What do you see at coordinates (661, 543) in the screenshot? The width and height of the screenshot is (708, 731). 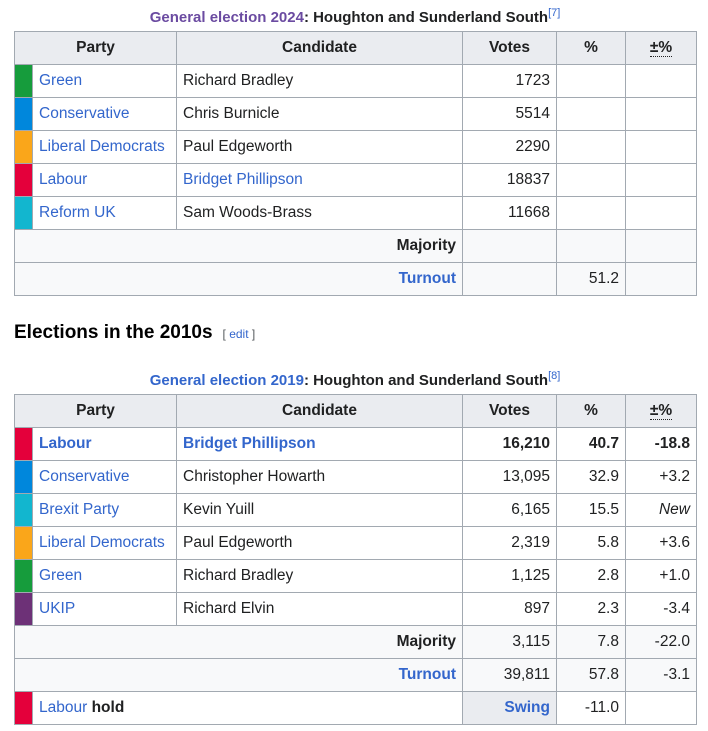 I see `change-cell: +3.6` at bounding box center [661, 543].